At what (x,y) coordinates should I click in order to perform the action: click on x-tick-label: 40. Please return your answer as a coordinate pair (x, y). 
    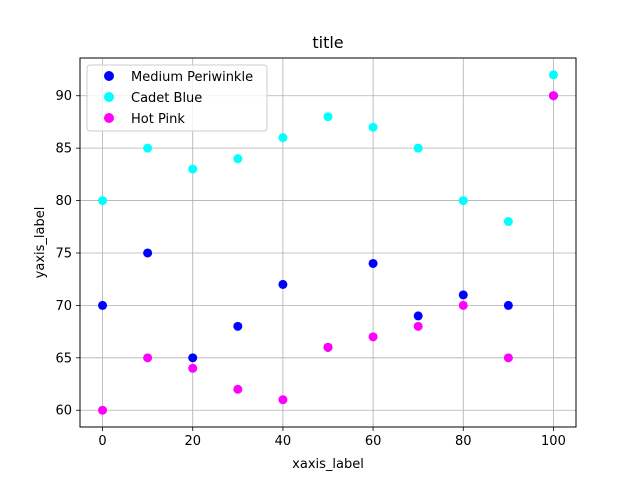
    Looking at the image, I should click on (283, 441).